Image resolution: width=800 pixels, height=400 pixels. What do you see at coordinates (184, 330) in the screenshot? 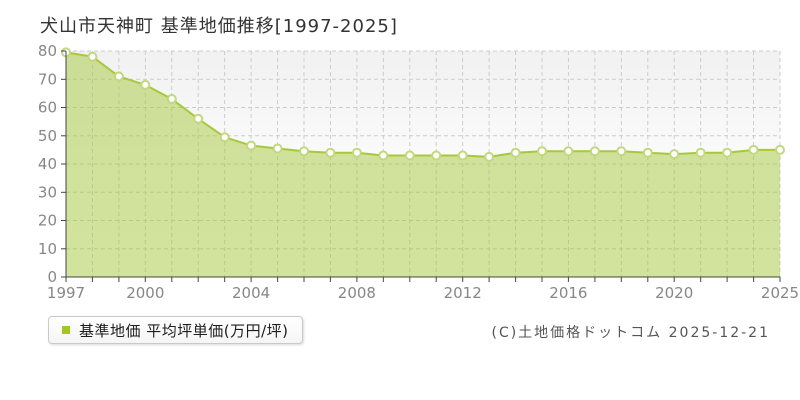
I see `legend-label: 基準地価 平均坪単価(万円/坪)` at bounding box center [184, 330].